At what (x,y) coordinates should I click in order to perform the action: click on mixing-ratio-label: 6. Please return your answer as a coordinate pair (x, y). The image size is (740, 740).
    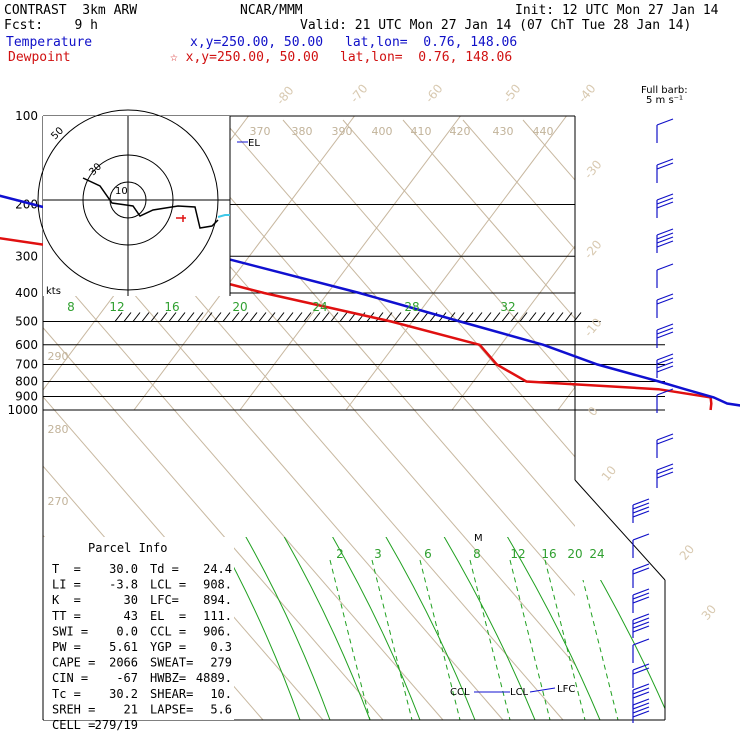
    Looking at the image, I should click on (428, 554).